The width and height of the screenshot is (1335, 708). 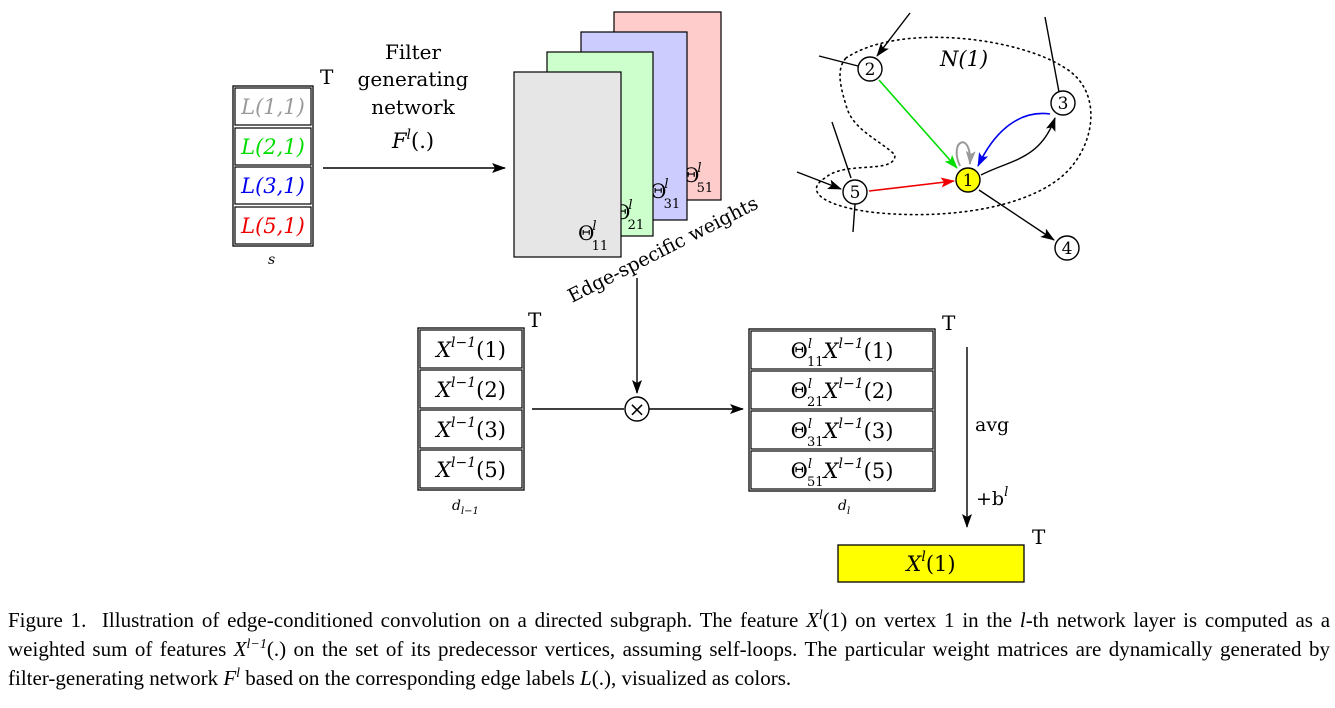 What do you see at coordinates (230, 678) in the screenshot?
I see `caption-math: F` at bounding box center [230, 678].